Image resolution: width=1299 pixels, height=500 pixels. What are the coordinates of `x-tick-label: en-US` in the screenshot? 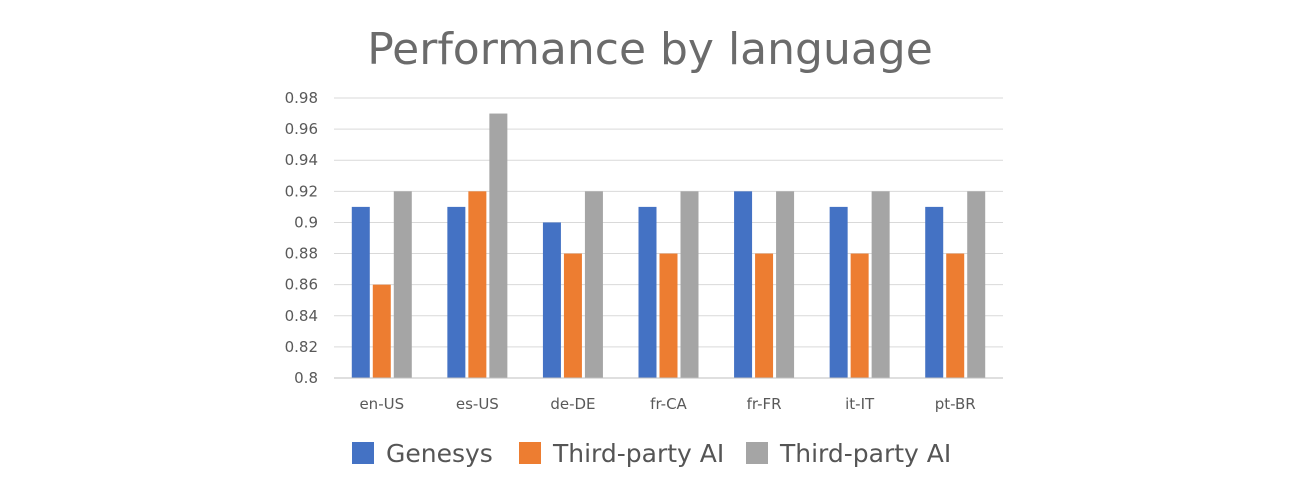 It's located at (381, 404).